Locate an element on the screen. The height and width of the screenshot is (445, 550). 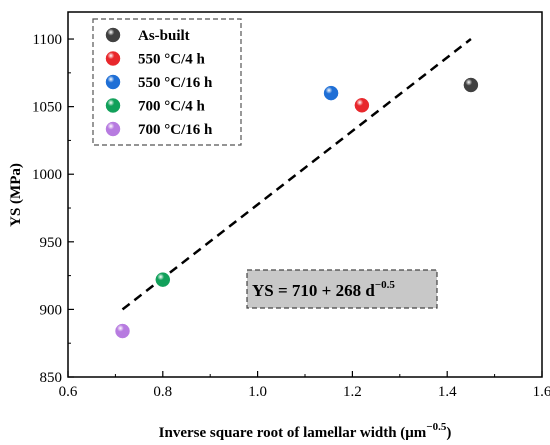
x-tick-label: 1.4 is located at coordinates (447, 392).